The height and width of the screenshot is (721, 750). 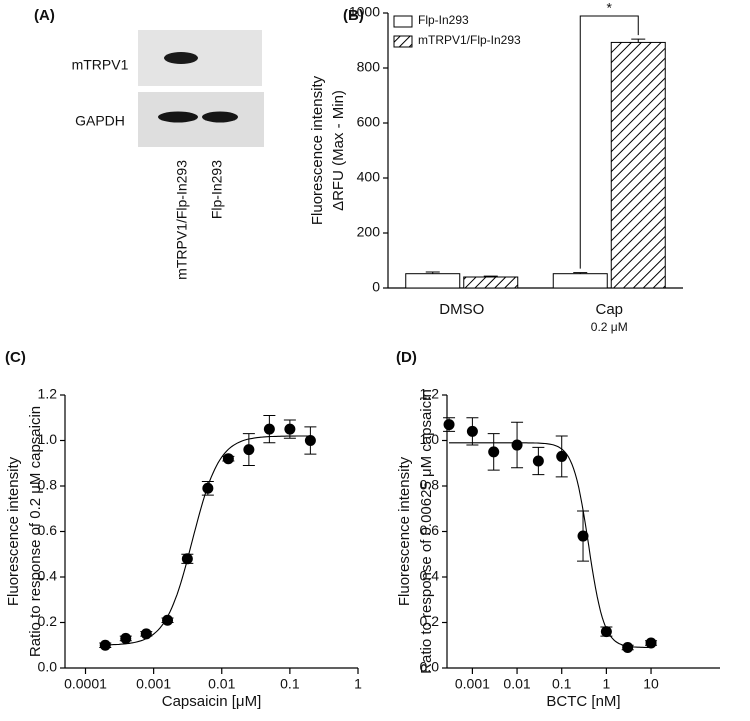 I want to click on blot-lane-label: Flp-In293, so click(x=217, y=189).